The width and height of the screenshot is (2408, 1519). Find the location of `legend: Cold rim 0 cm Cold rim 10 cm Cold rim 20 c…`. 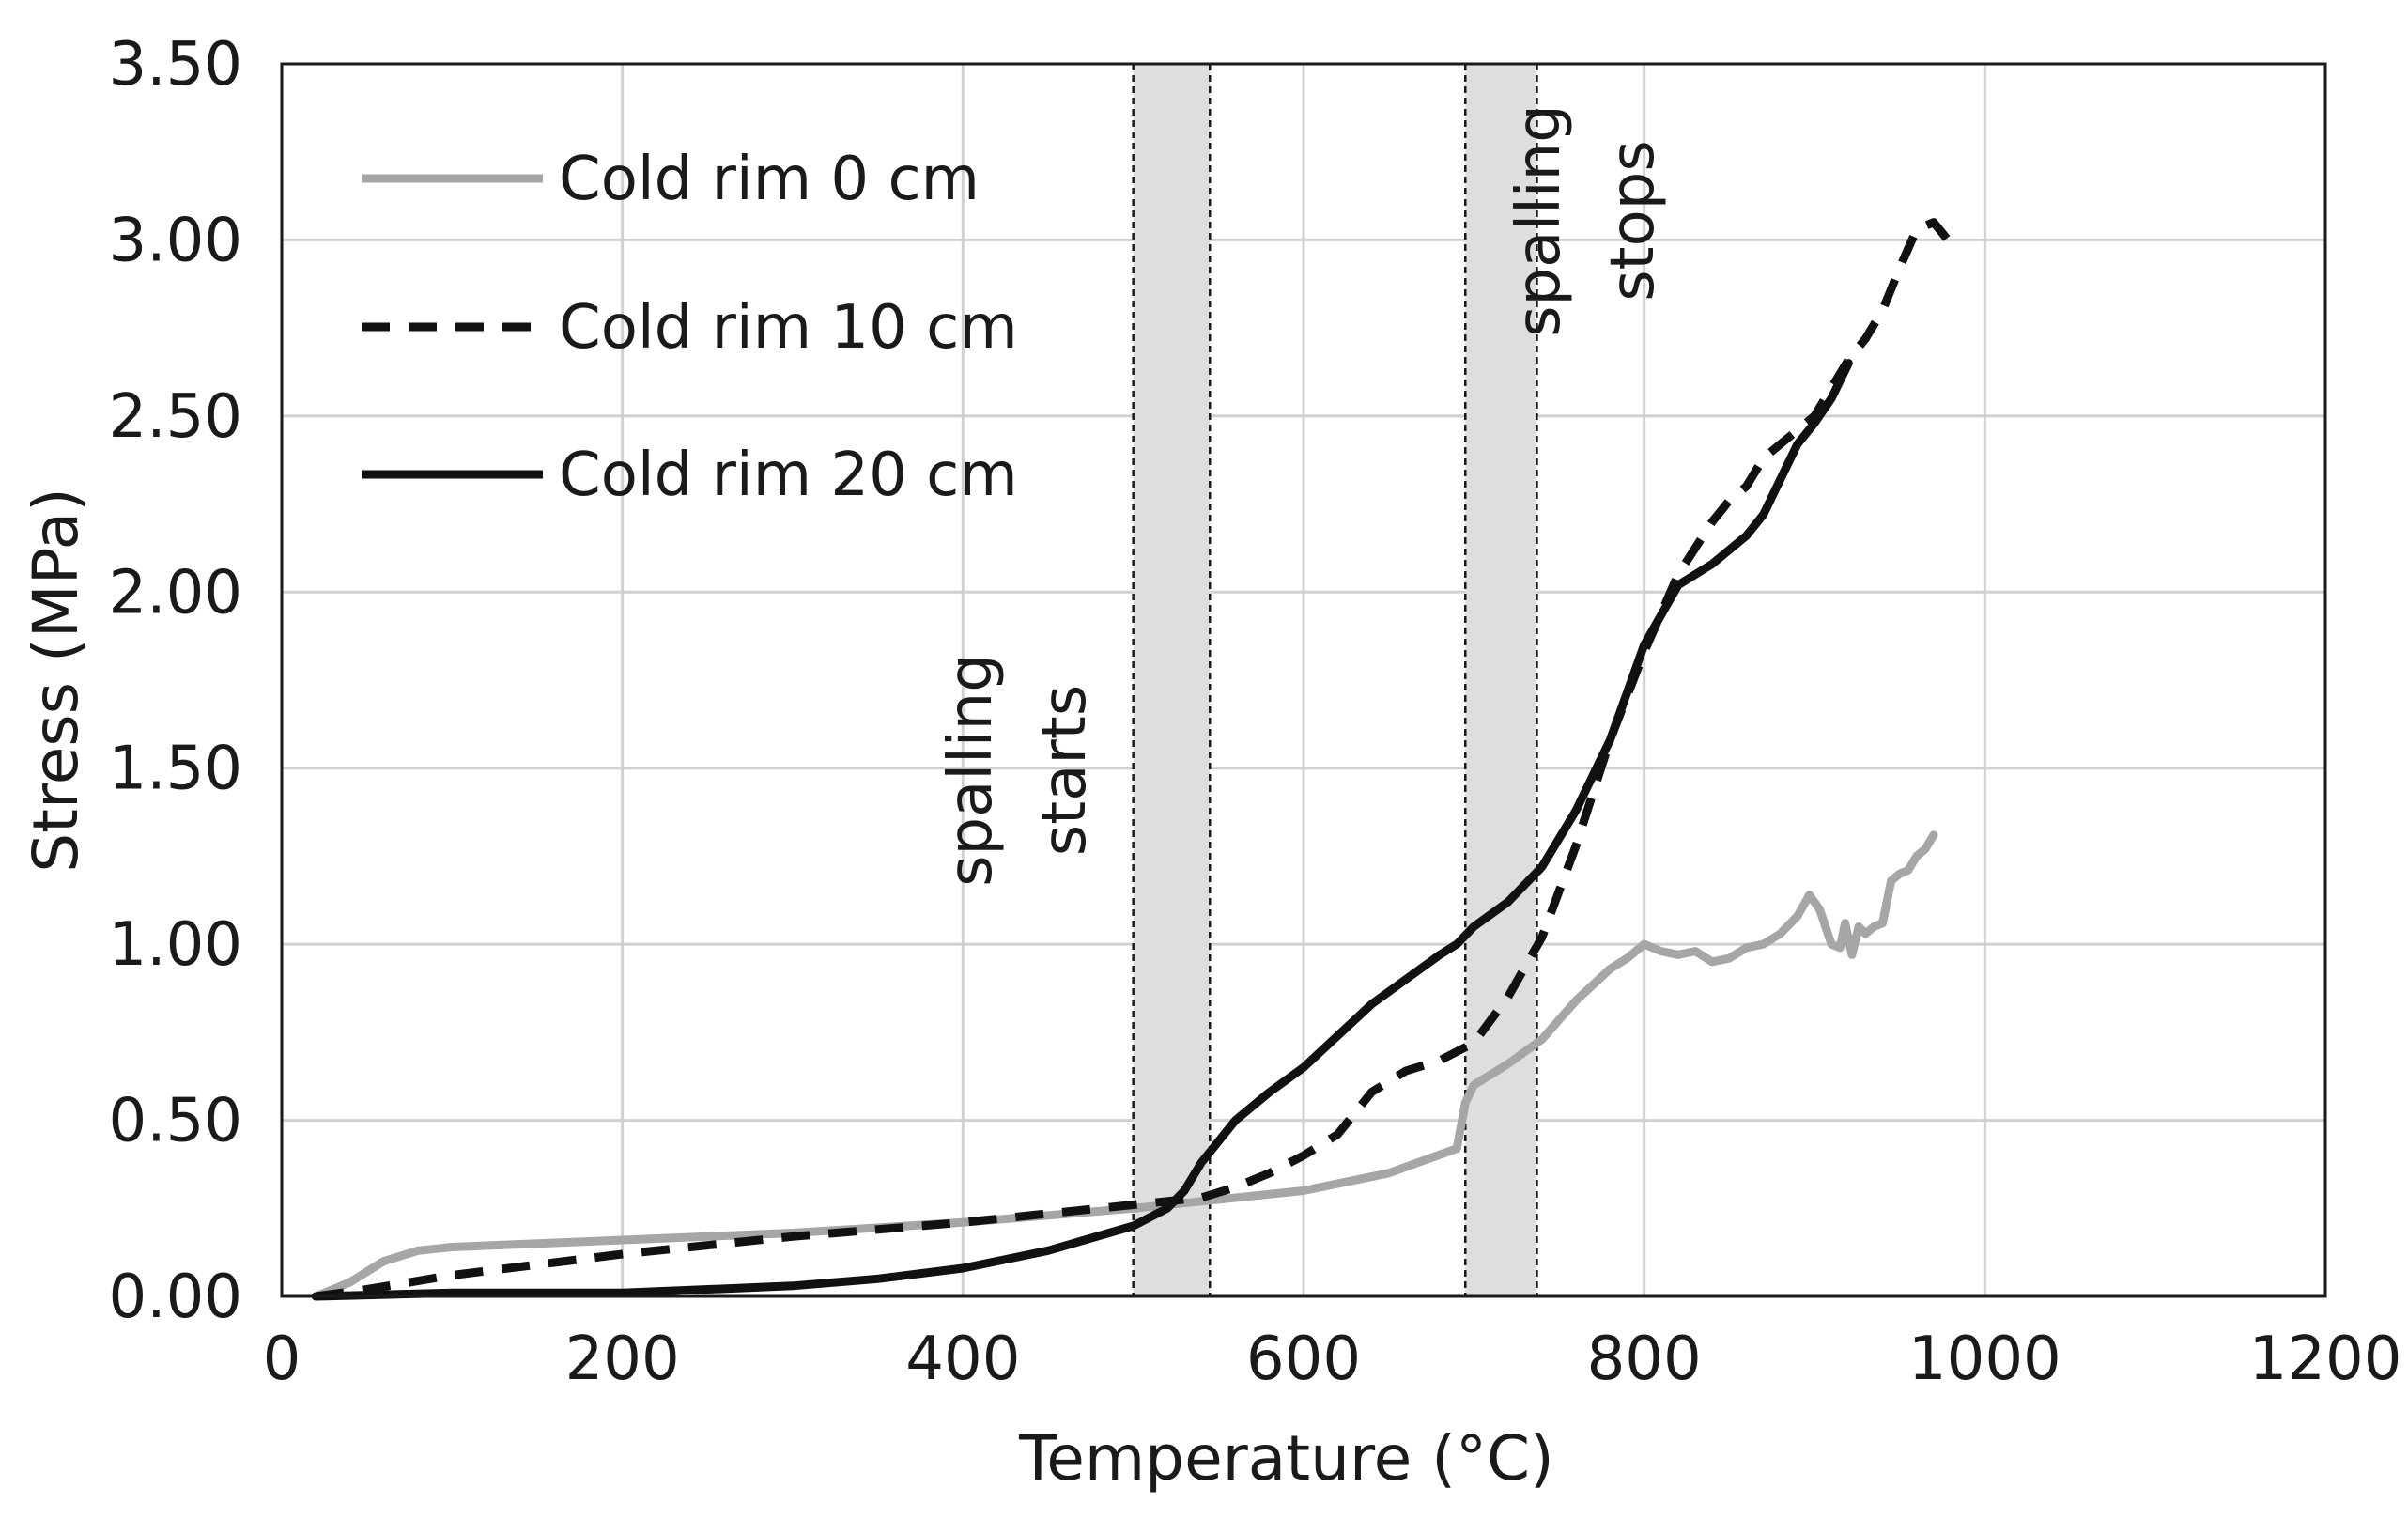

legend: Cold rim 0 cm Cold rim 10 cm Cold rim 20 c… is located at coordinates (690, 327).